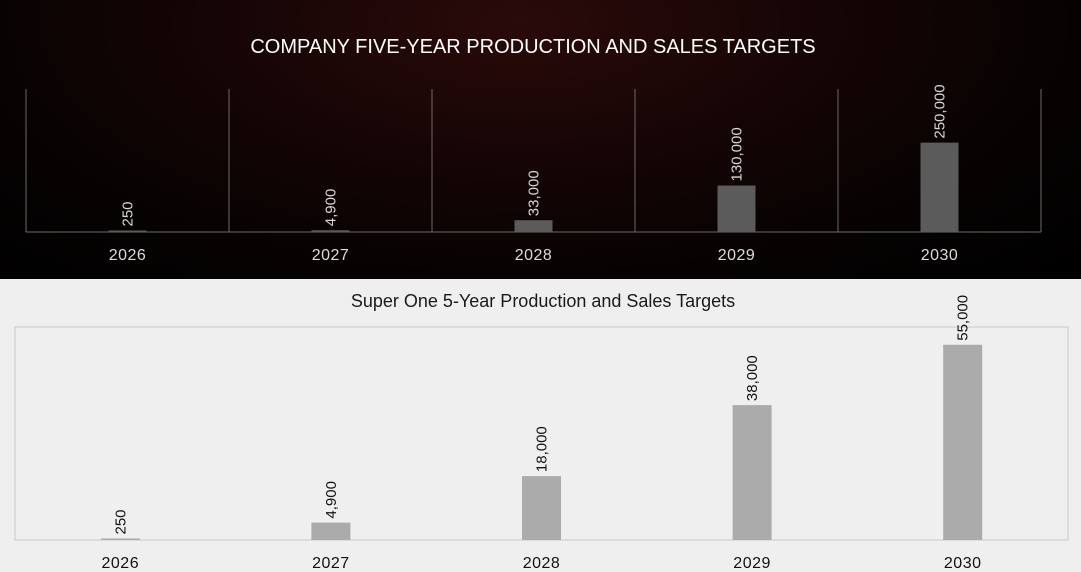 This screenshot has height=572, width=1081. I want to click on data-label: 18,000, so click(542, 449).